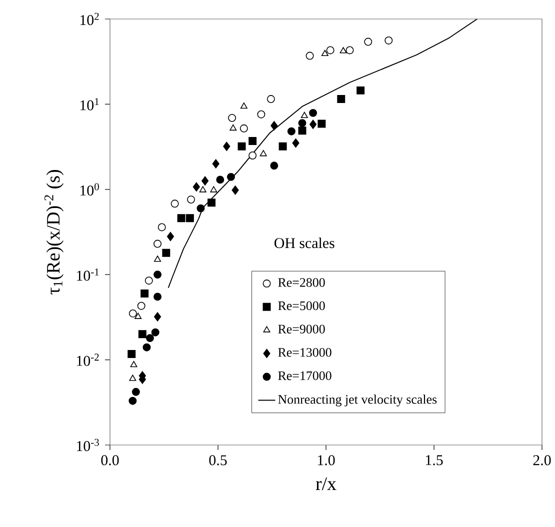 The width and height of the screenshot is (555, 527). Describe the element at coordinates (305, 352) in the screenshot. I see `legend-label: Re=13000` at that location.